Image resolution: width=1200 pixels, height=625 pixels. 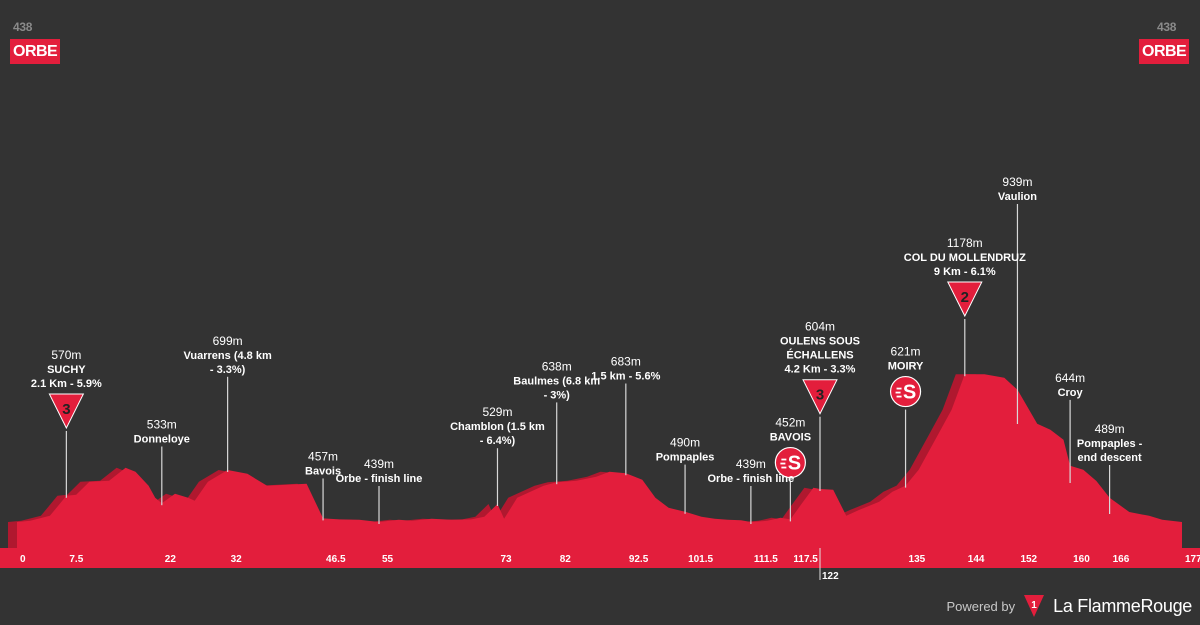 What do you see at coordinates (1110, 444) in the screenshot?
I see `location-label: Pompaples -` at bounding box center [1110, 444].